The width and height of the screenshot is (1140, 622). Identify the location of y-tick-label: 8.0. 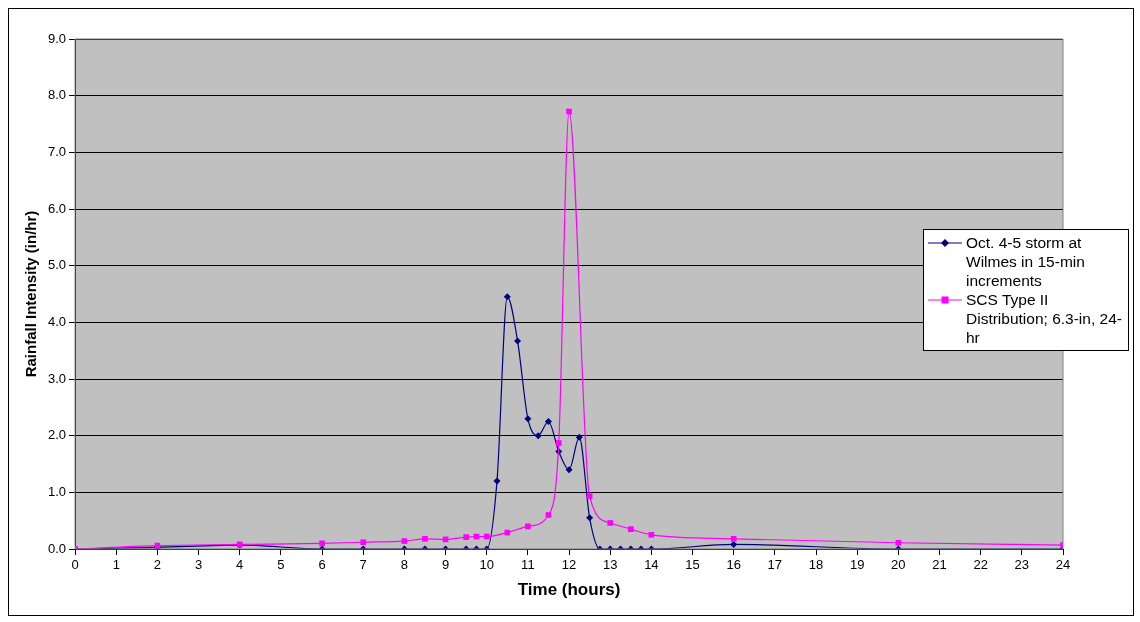
(57, 95).